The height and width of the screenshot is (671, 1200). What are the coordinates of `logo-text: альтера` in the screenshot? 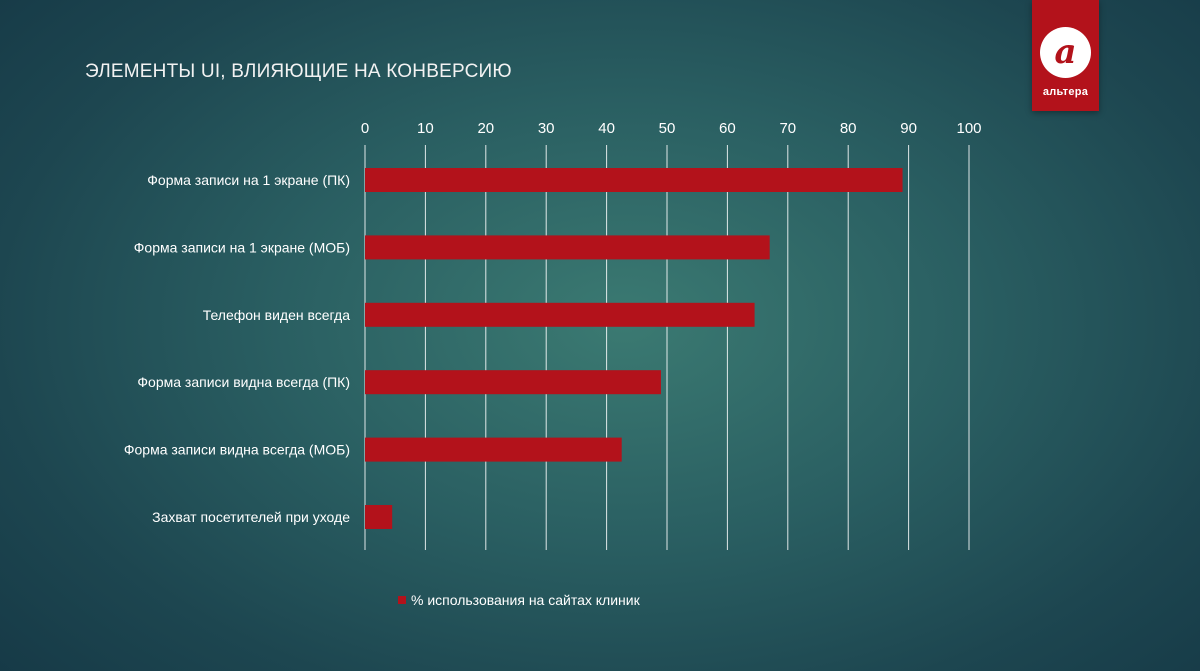 It's located at (1065, 92).